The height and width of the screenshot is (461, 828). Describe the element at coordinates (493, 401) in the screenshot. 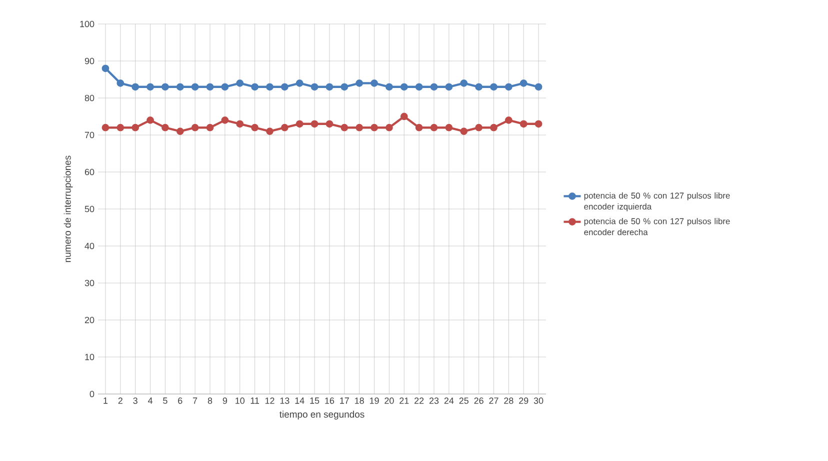

I see `x-tick-label: 27` at that location.